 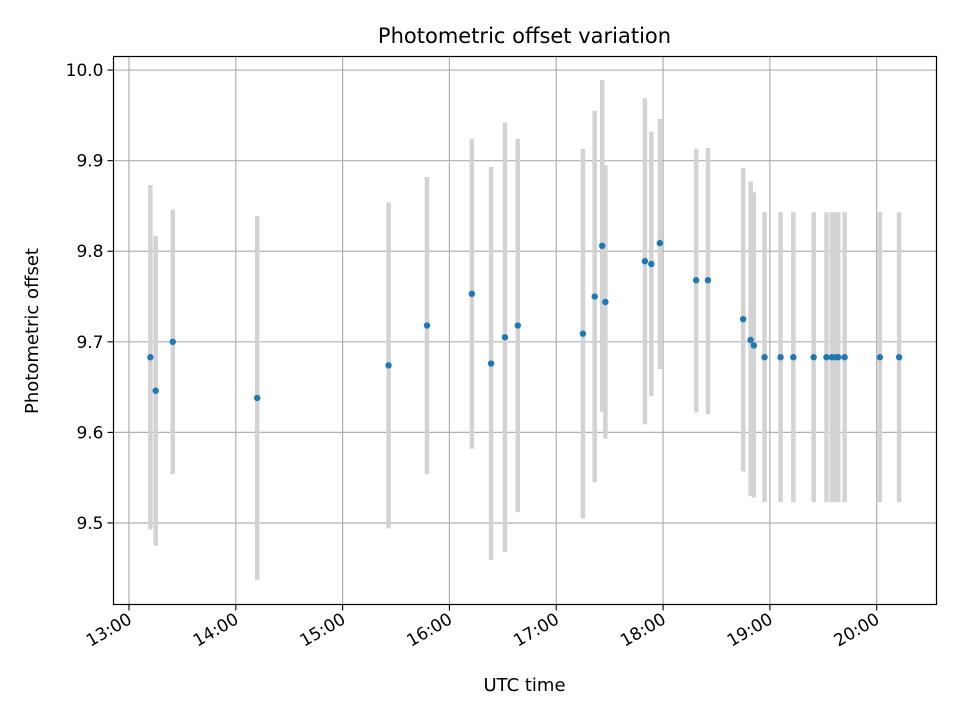 I want to click on y-axis: 9.5 9.6 9.7 9.8 9.9 10.0, so click(x=90, y=297).